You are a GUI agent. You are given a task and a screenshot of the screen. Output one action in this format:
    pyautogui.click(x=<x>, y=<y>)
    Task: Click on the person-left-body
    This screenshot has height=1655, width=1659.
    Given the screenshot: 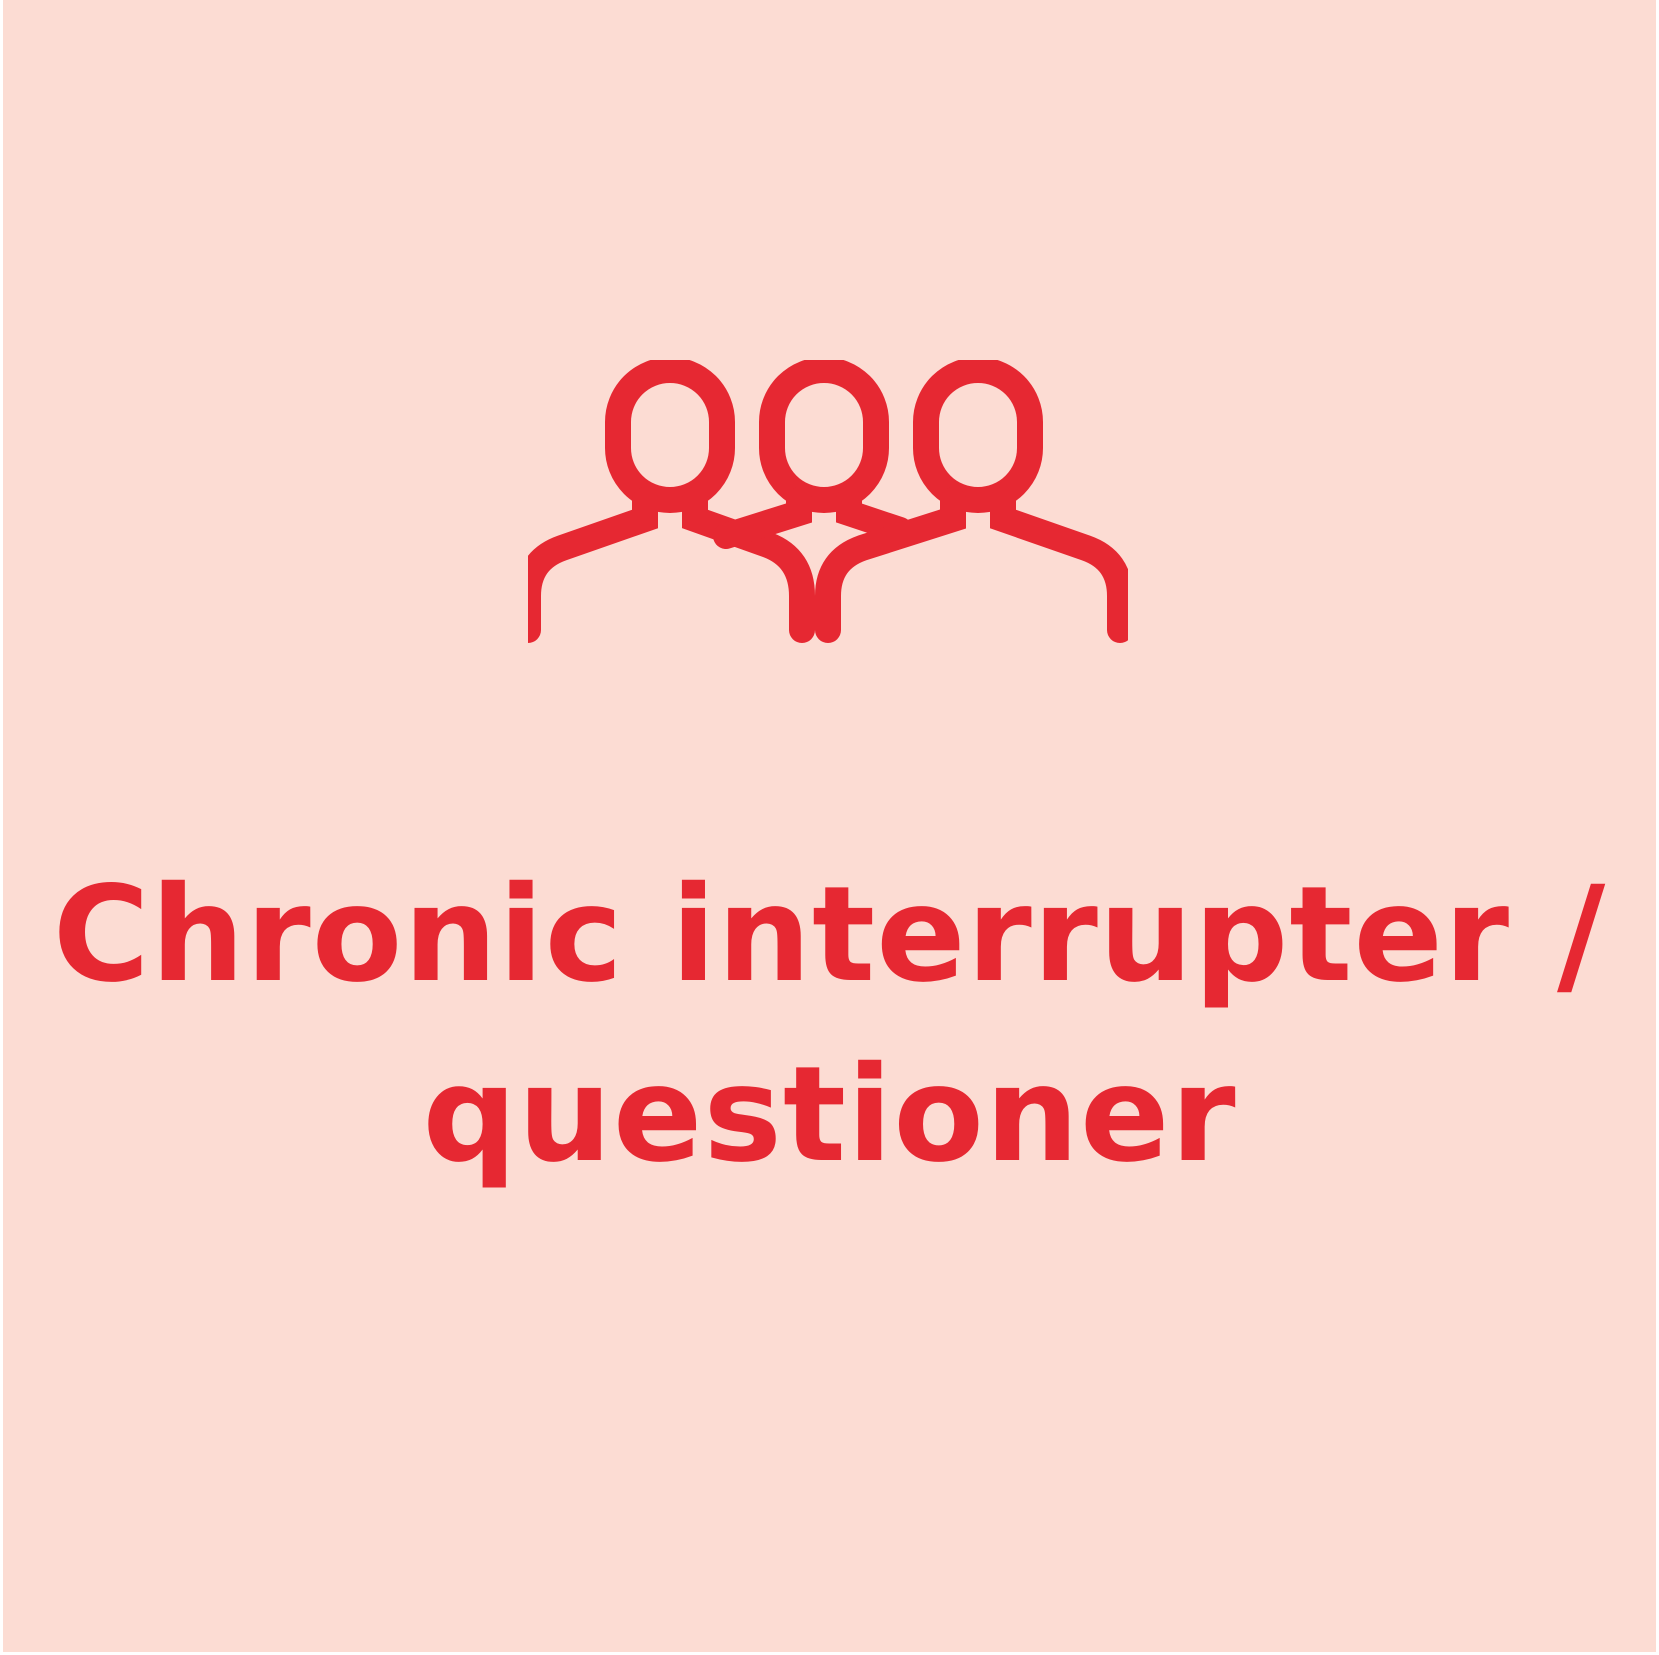 What is the action you would take?
    pyautogui.click(x=671, y=565)
    